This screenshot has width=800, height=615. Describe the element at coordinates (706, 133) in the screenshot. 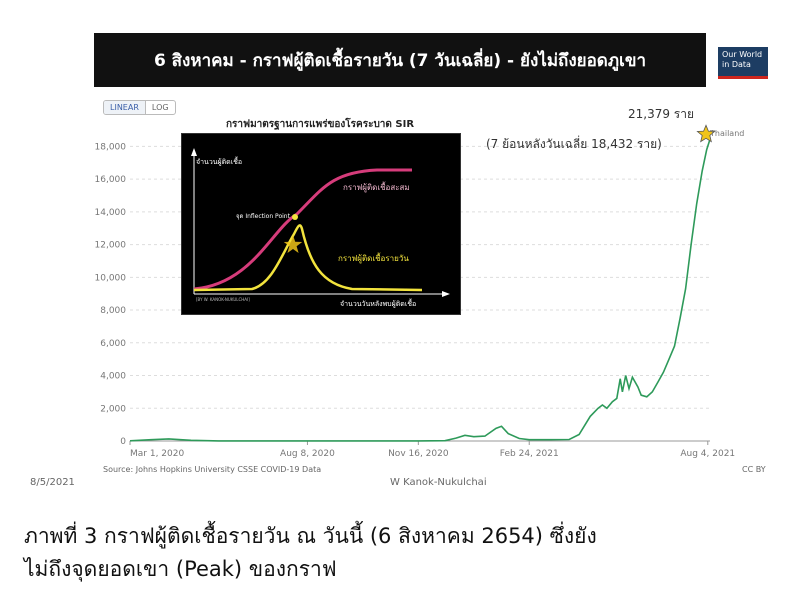

I see `star-icon` at that location.